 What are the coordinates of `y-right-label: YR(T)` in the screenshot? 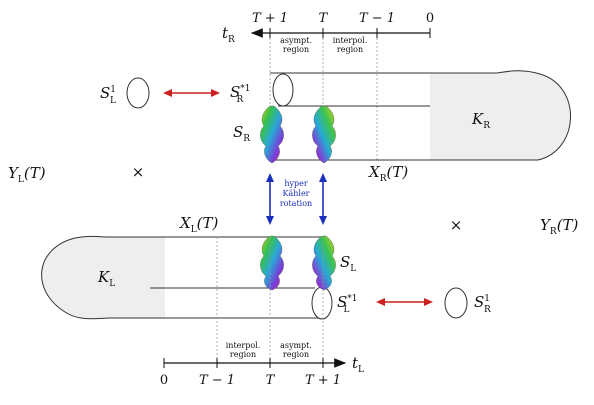 It's located at (559, 226).